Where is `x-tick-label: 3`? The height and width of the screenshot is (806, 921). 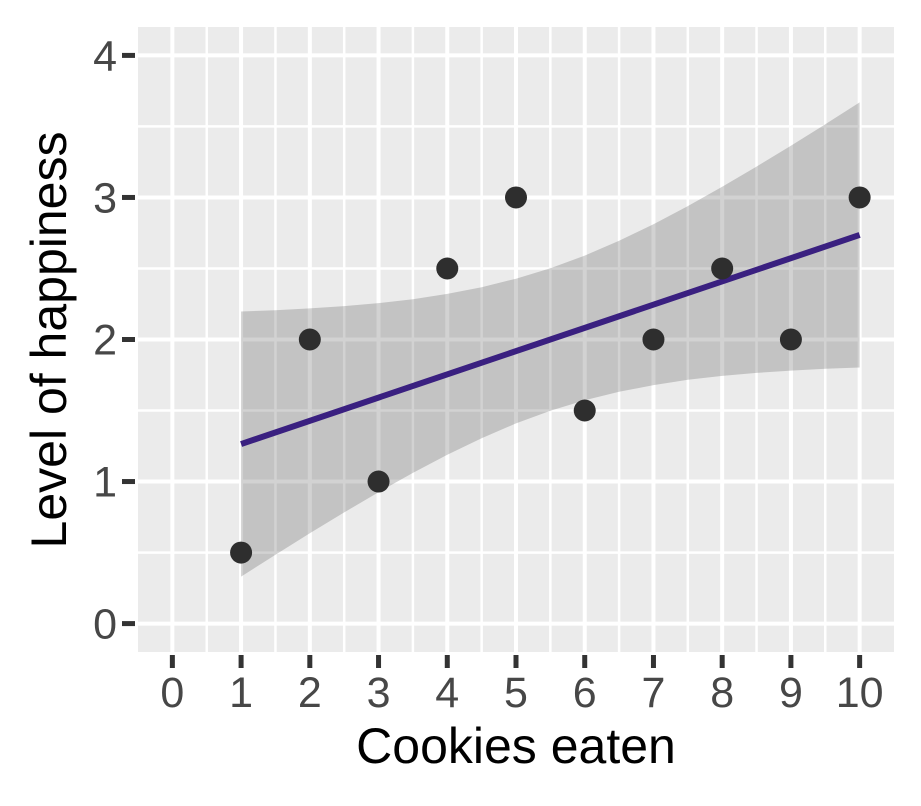 x-tick-label: 3 is located at coordinates (379, 693).